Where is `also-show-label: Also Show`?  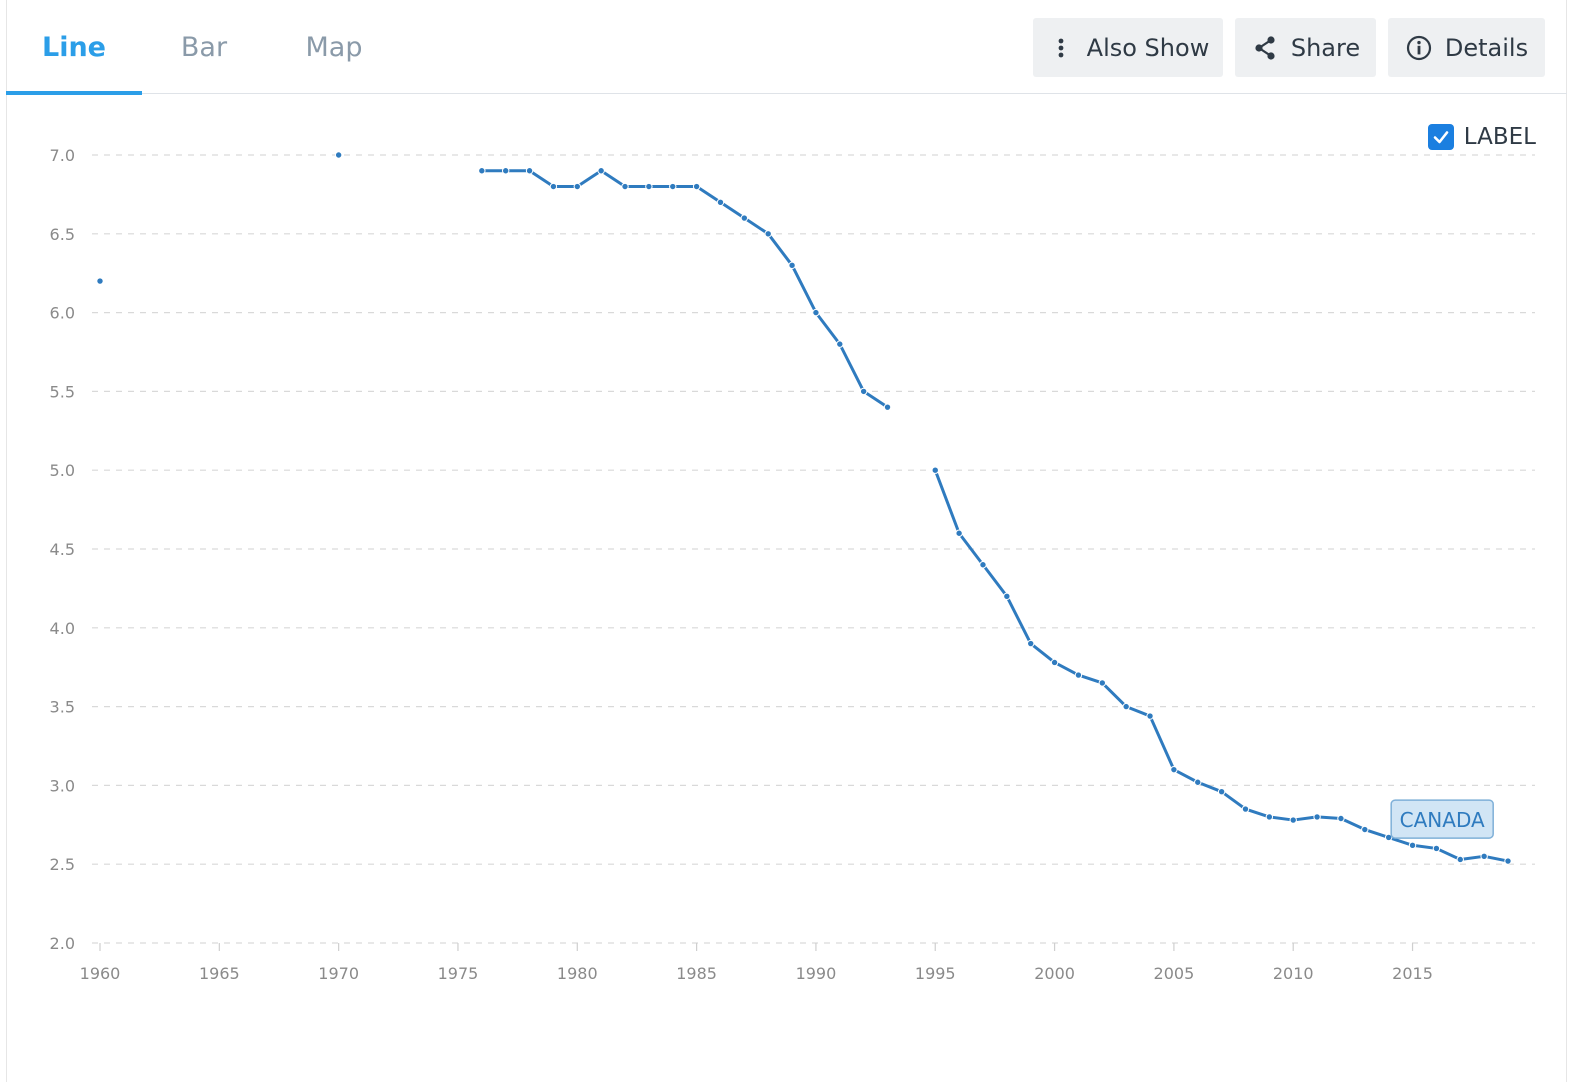 also-show-label: Also Show is located at coordinates (1148, 47).